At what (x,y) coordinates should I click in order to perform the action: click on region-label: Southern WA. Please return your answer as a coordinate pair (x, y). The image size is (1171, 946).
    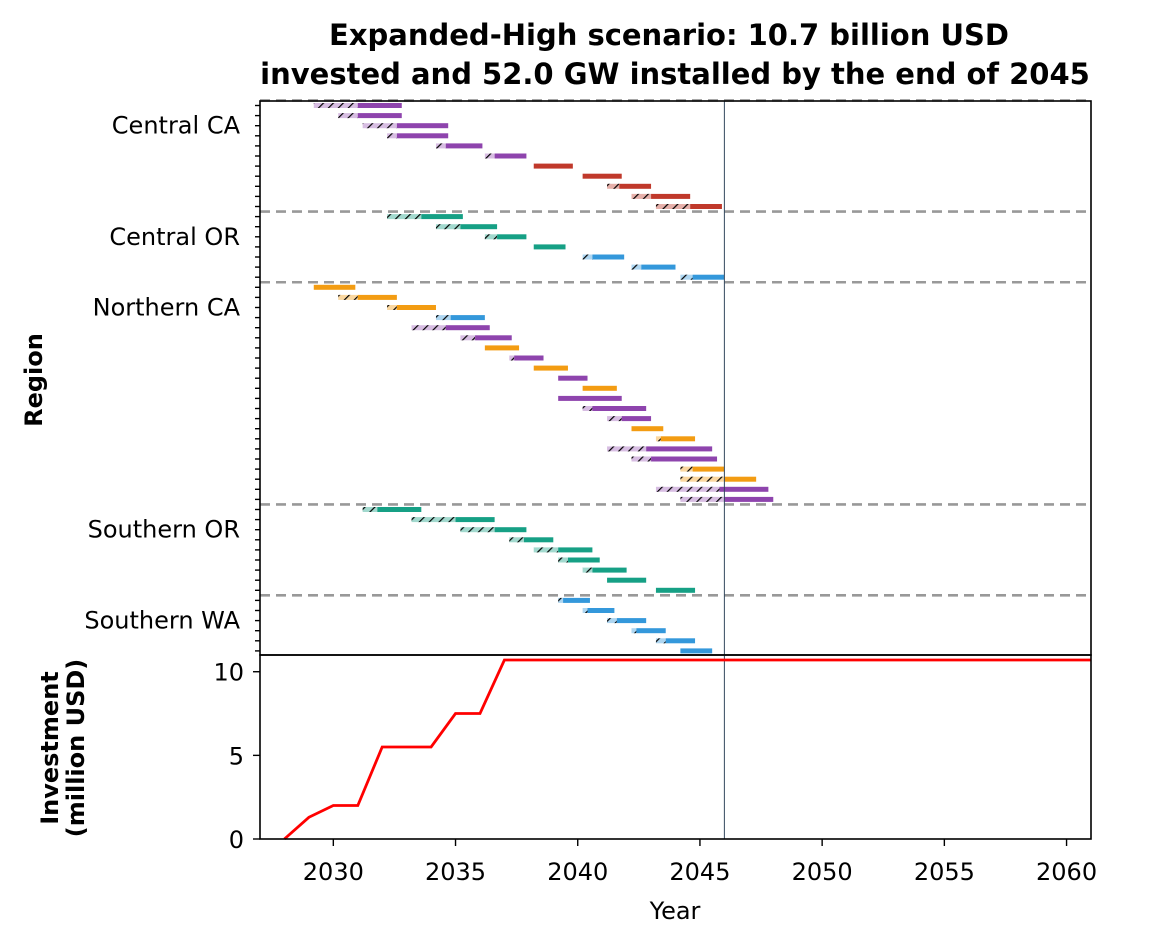
    Looking at the image, I should click on (162, 621).